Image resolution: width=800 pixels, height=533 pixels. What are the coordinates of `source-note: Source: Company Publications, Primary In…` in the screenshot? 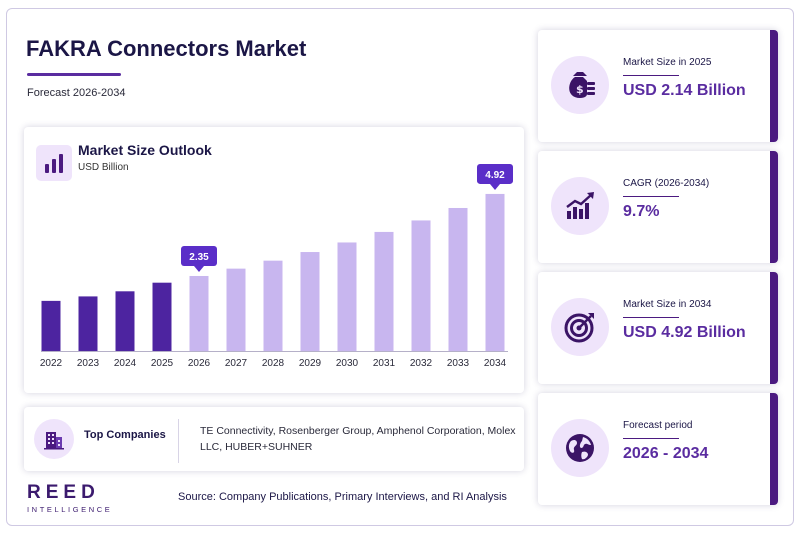 It's located at (342, 497).